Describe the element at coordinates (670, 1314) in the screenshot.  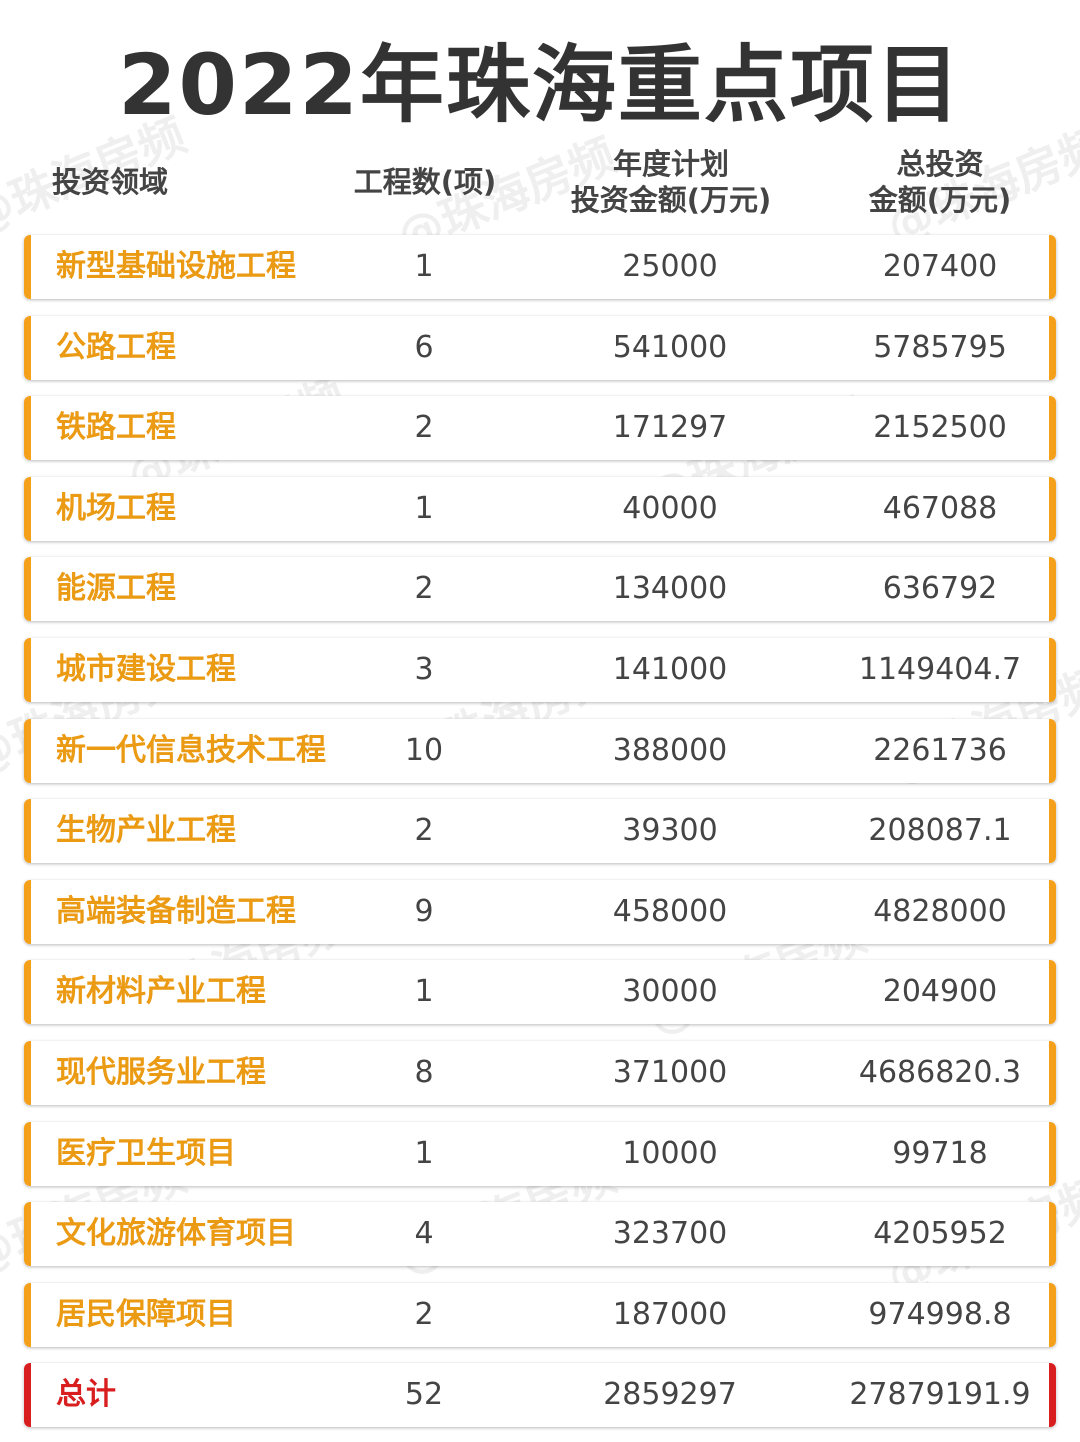
I see `cell-annual: 187000` at that location.